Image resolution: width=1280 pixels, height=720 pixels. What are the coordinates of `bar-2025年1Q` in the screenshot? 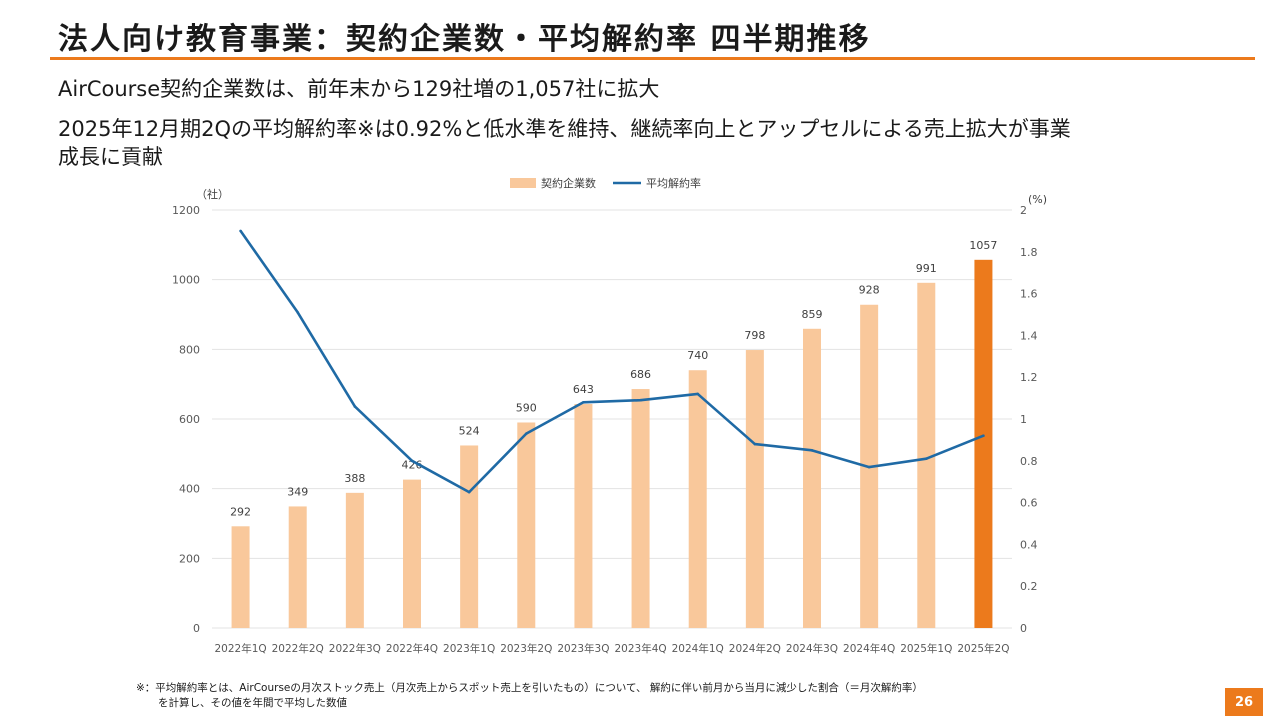 It's located at (926, 455).